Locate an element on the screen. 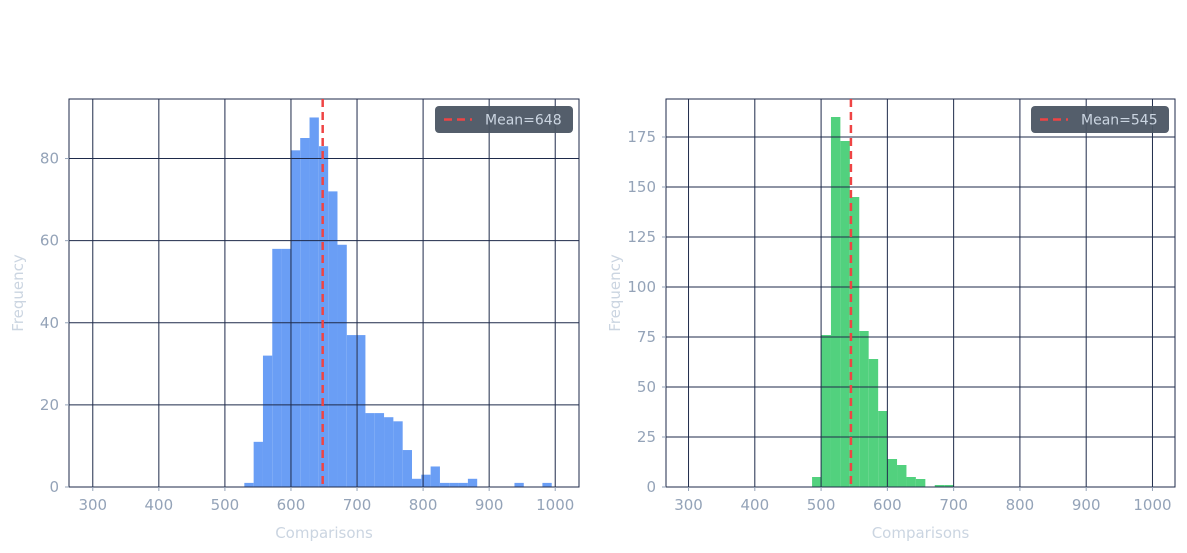 Image resolution: width=1187 pixels, height=553 pixels. y-tick-label: 100 is located at coordinates (641, 287).